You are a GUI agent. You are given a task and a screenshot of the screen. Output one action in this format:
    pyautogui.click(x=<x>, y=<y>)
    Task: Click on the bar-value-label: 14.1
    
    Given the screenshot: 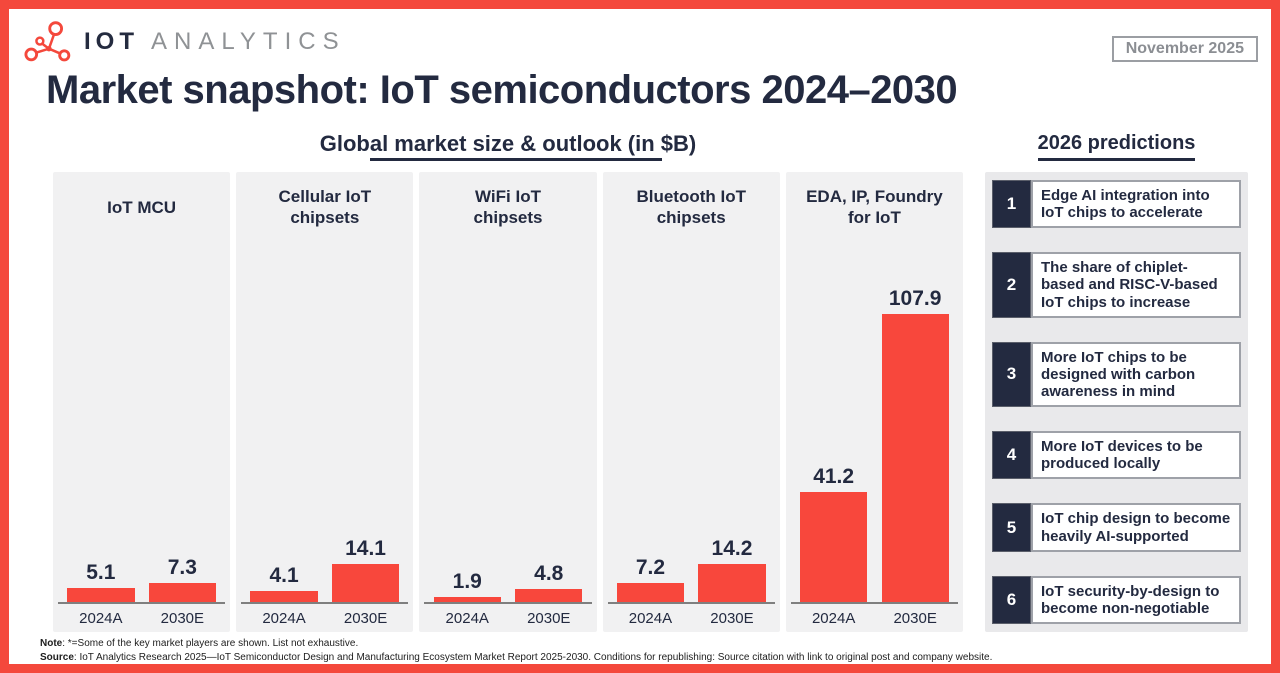 What is the action you would take?
    pyautogui.click(x=365, y=548)
    